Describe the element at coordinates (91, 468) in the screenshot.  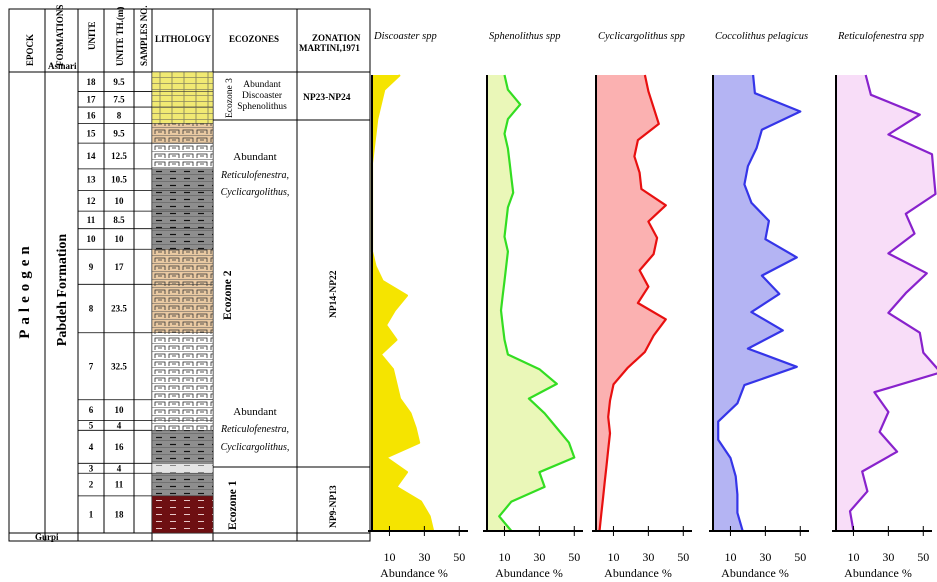
I see `unit-number: 3` at that location.